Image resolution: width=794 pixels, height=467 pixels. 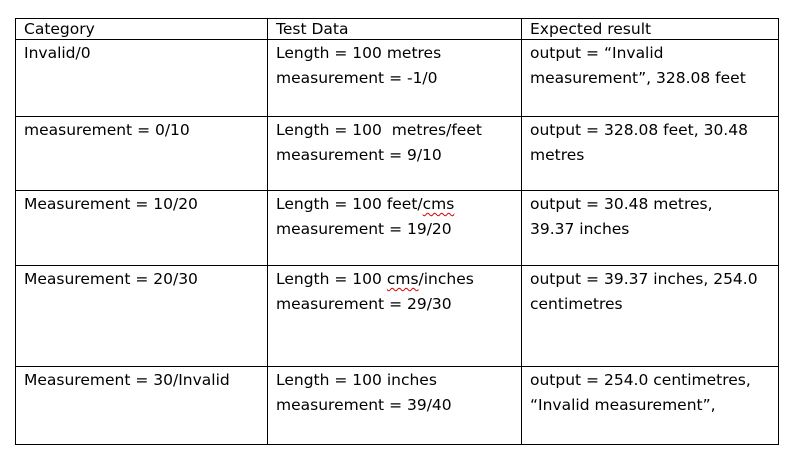 What do you see at coordinates (141, 78) in the screenshot?
I see `category-cell: Invalid/0` at bounding box center [141, 78].